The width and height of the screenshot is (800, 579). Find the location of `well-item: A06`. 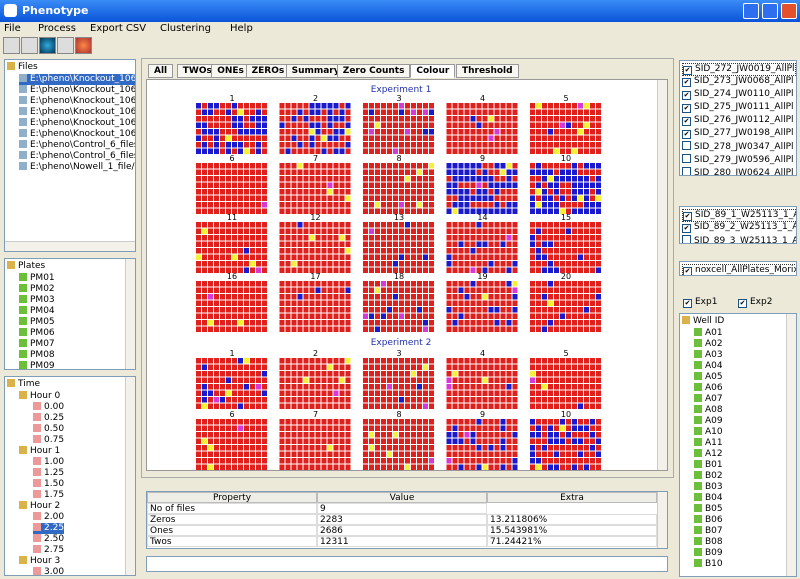

well-item: A06 is located at coordinates (708, 388).